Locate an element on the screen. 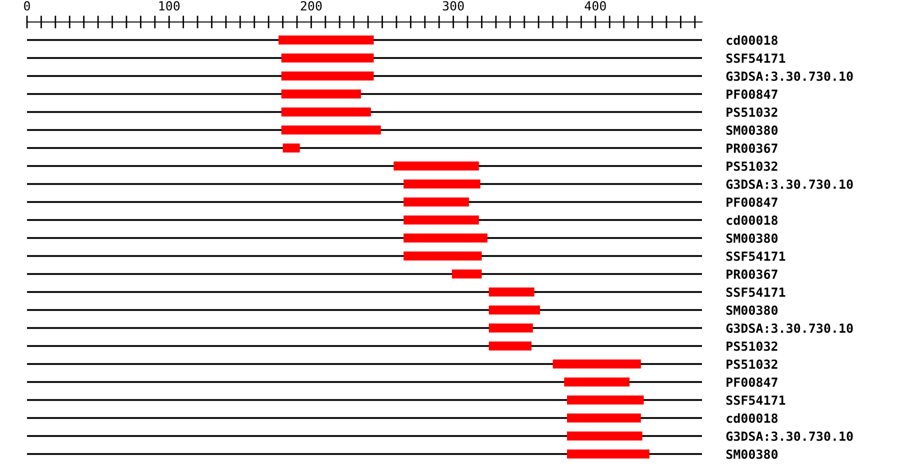 The width and height of the screenshot is (900, 472). x-tick-label: 300 is located at coordinates (453, 6).